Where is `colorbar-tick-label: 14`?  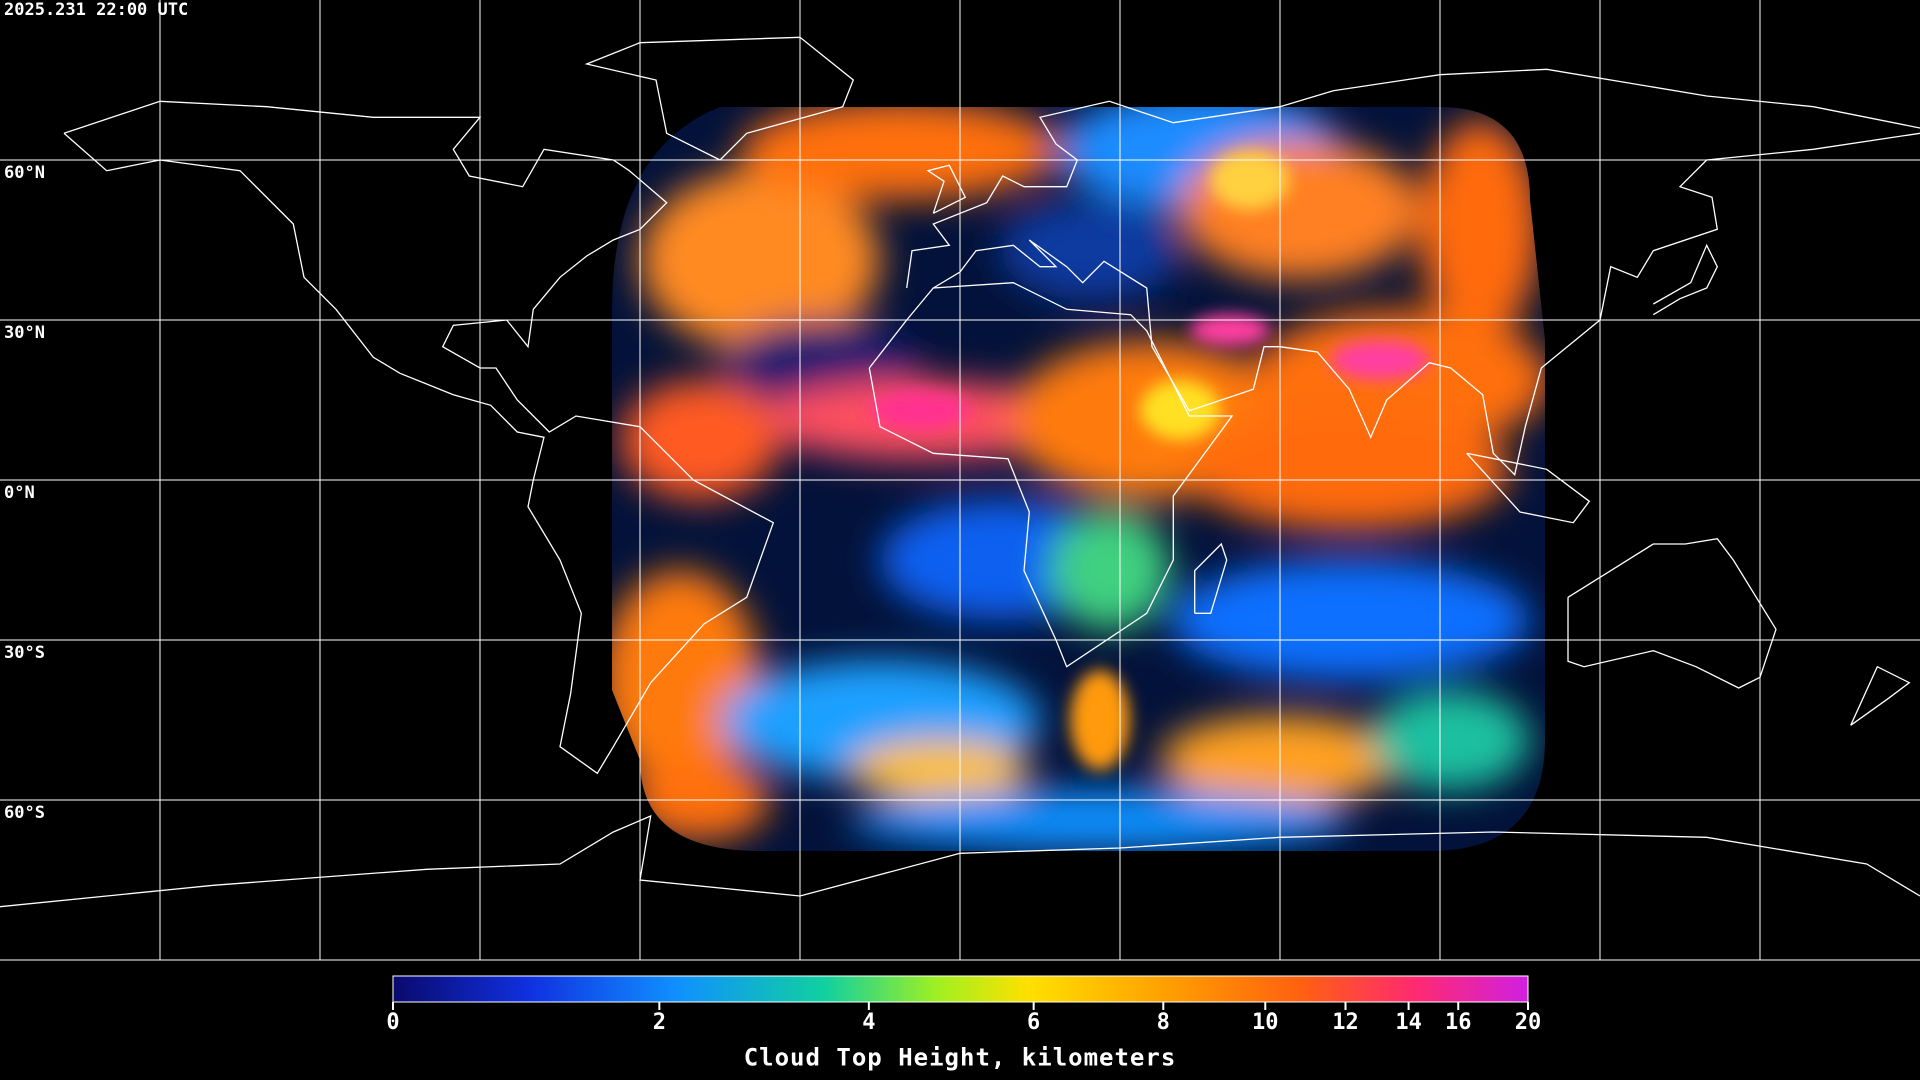 colorbar-tick-label: 14 is located at coordinates (1408, 1022).